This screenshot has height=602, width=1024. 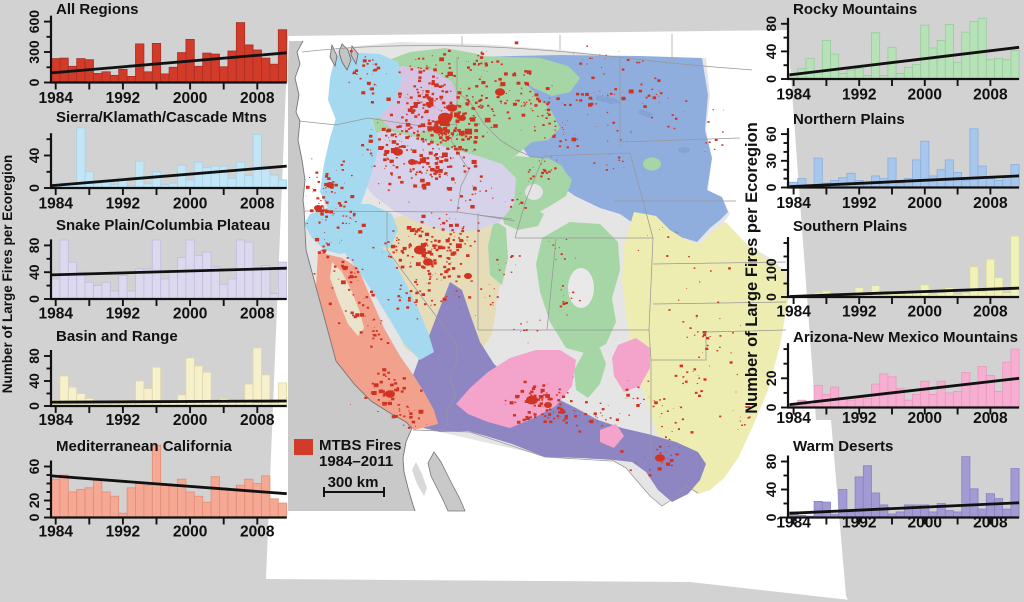 What do you see at coordinates (34, 52) in the screenshot?
I see `svg-text: 300` at bounding box center [34, 52].